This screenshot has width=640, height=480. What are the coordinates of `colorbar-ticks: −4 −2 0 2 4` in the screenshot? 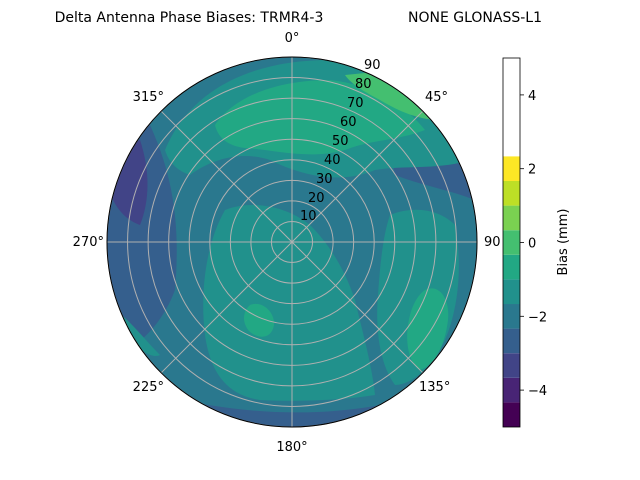 It's located at (533, 244).